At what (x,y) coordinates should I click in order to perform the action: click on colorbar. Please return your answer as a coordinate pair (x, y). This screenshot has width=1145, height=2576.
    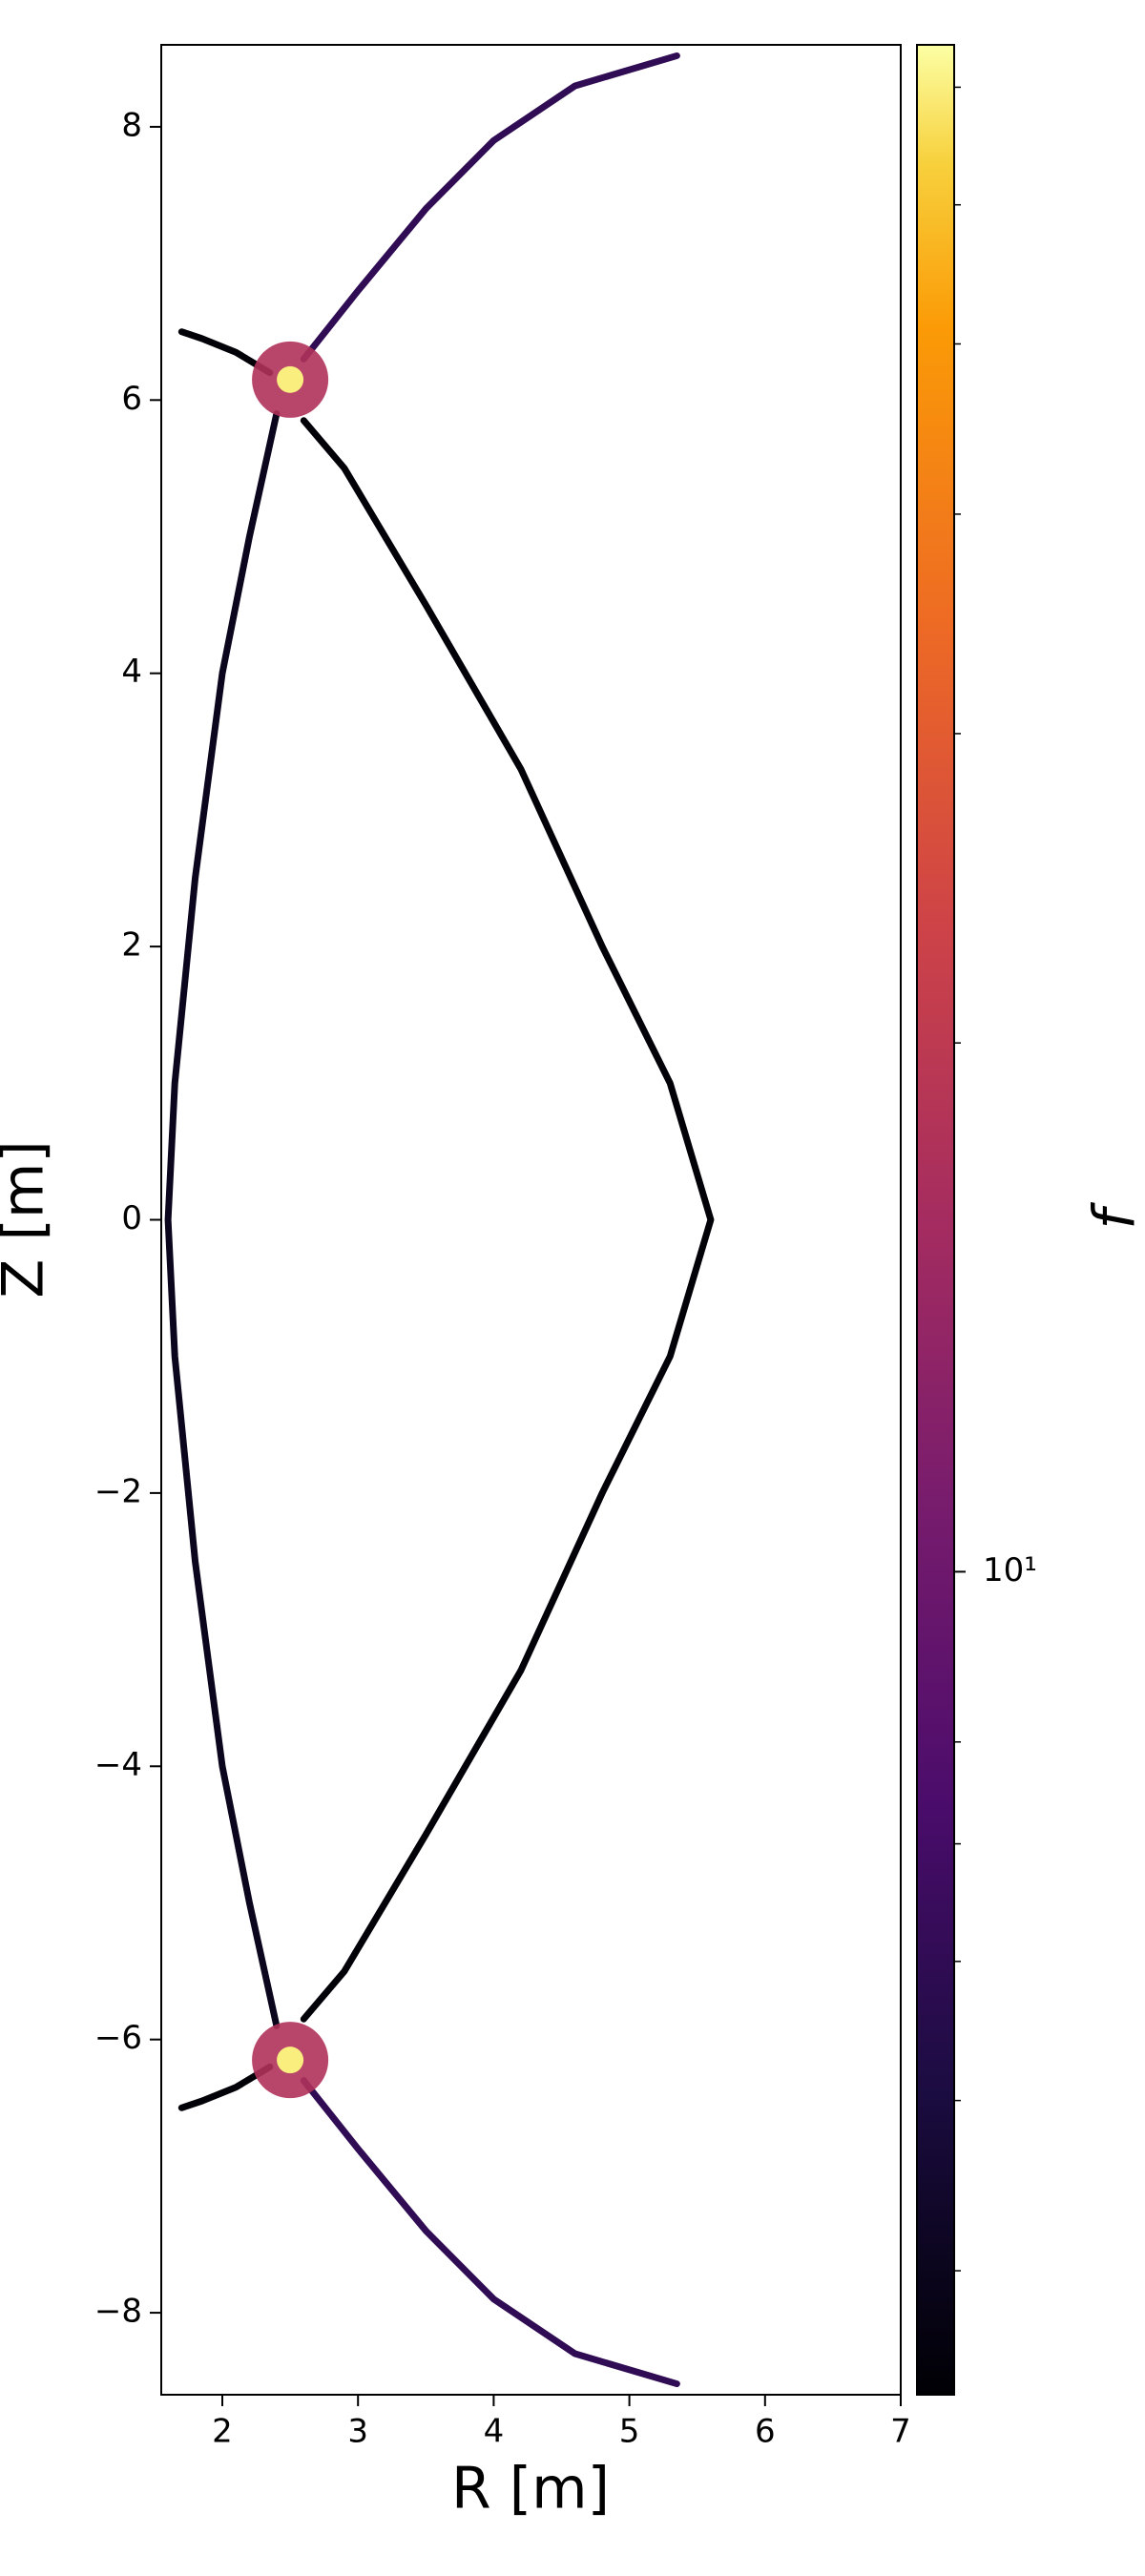
    Looking at the image, I should click on (935, 1220).